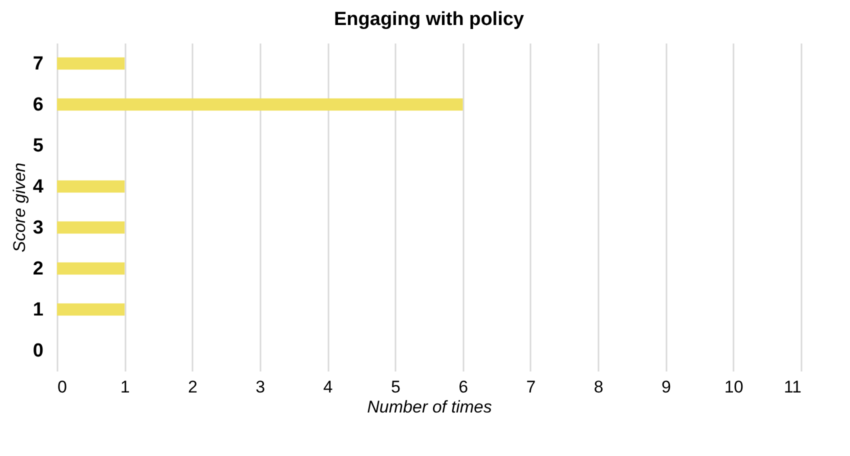 The height and width of the screenshot is (456, 850). Describe the element at coordinates (531, 387) in the screenshot. I see `x-tick-label: 7` at that location.